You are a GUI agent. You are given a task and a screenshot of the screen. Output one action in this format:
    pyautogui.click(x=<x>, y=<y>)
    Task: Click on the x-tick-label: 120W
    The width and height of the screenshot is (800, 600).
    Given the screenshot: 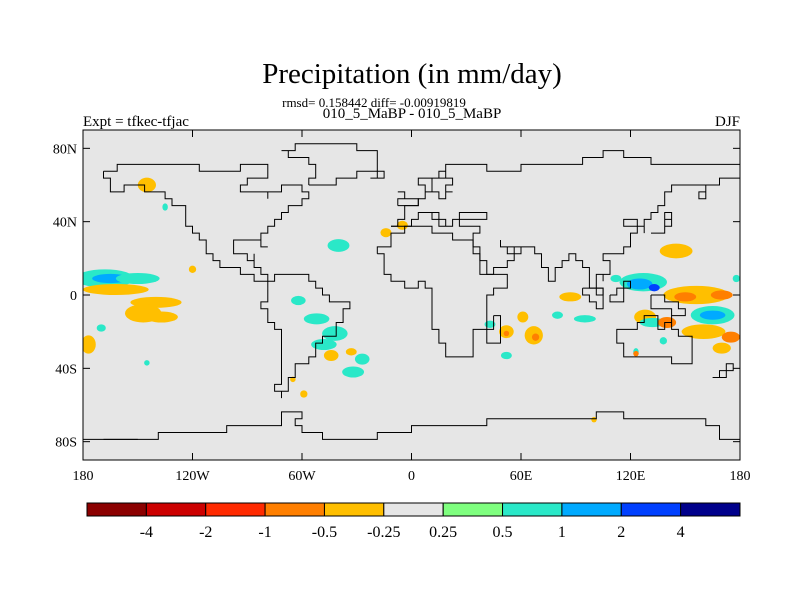 What is the action you would take?
    pyautogui.click(x=192, y=476)
    